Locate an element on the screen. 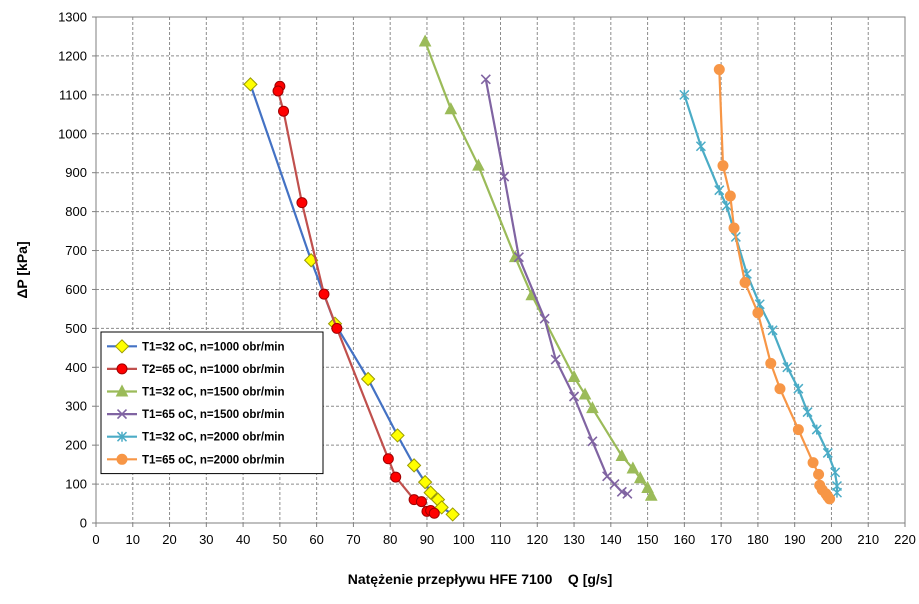 This screenshot has height=604, width=919. legend-item: T2=65 oC, n=1000 obr/min is located at coordinates (196, 369).